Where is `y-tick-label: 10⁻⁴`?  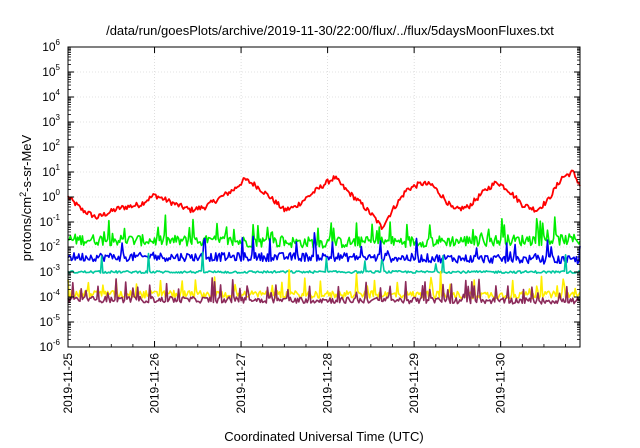
y-tick-label: 10⁻⁴ is located at coordinates (50, 296).